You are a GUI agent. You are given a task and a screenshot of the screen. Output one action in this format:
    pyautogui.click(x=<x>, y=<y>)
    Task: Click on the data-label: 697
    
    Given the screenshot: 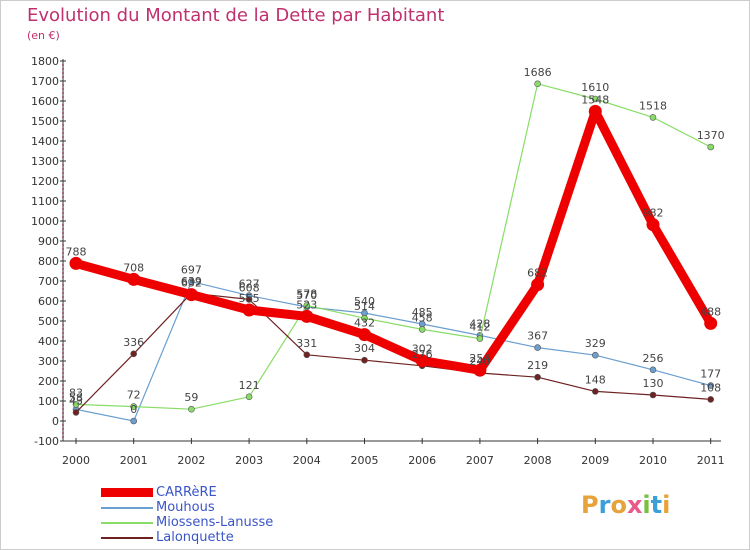 What is the action you would take?
    pyautogui.click(x=191, y=270)
    